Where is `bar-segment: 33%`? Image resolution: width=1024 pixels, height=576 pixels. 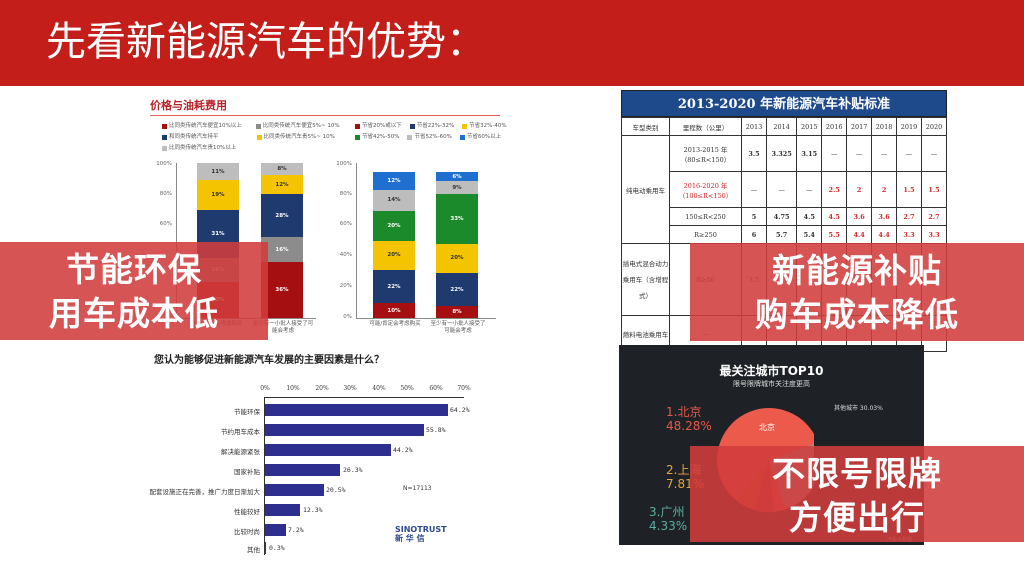
bar-segment: 33% is located at coordinates (457, 219).